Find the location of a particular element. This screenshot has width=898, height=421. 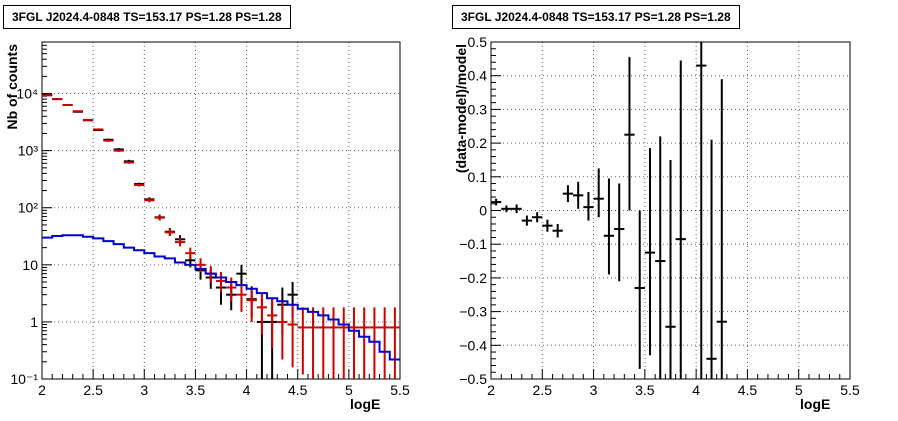

right-xtick-label: 2.5 is located at coordinates (543, 390).